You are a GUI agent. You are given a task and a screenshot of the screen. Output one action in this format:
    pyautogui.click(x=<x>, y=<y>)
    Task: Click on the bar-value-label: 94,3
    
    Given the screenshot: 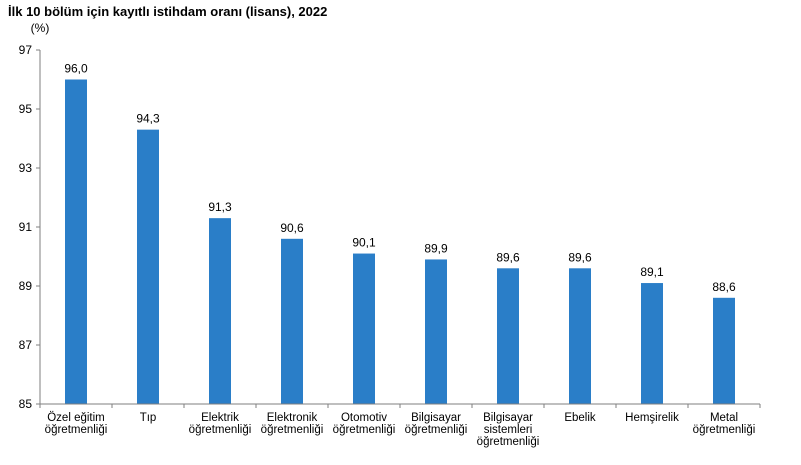 What is the action you would take?
    pyautogui.click(x=148, y=119)
    